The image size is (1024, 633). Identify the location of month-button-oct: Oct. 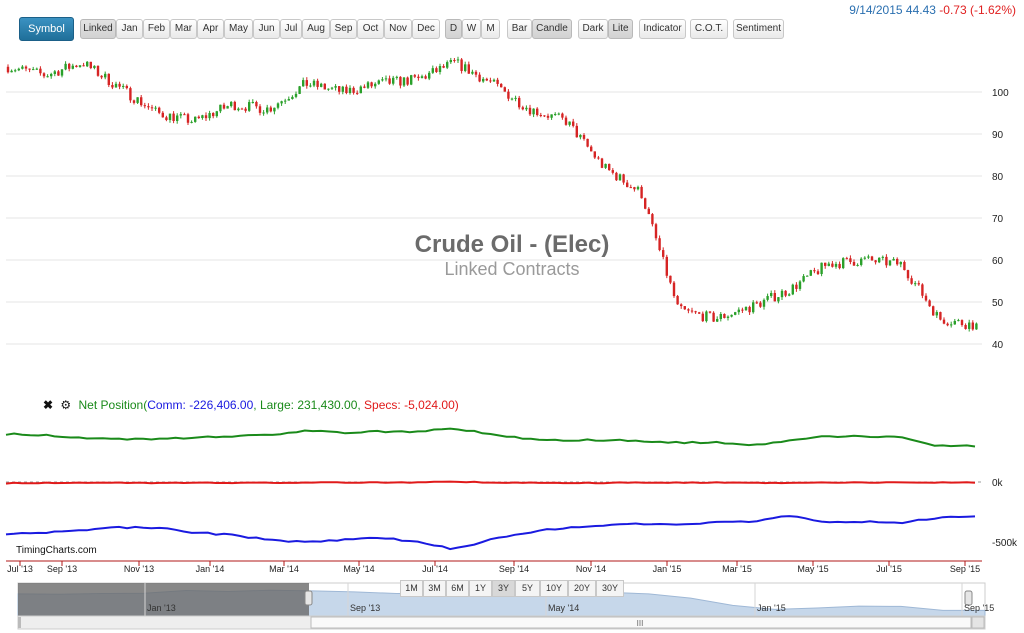
(370, 29).